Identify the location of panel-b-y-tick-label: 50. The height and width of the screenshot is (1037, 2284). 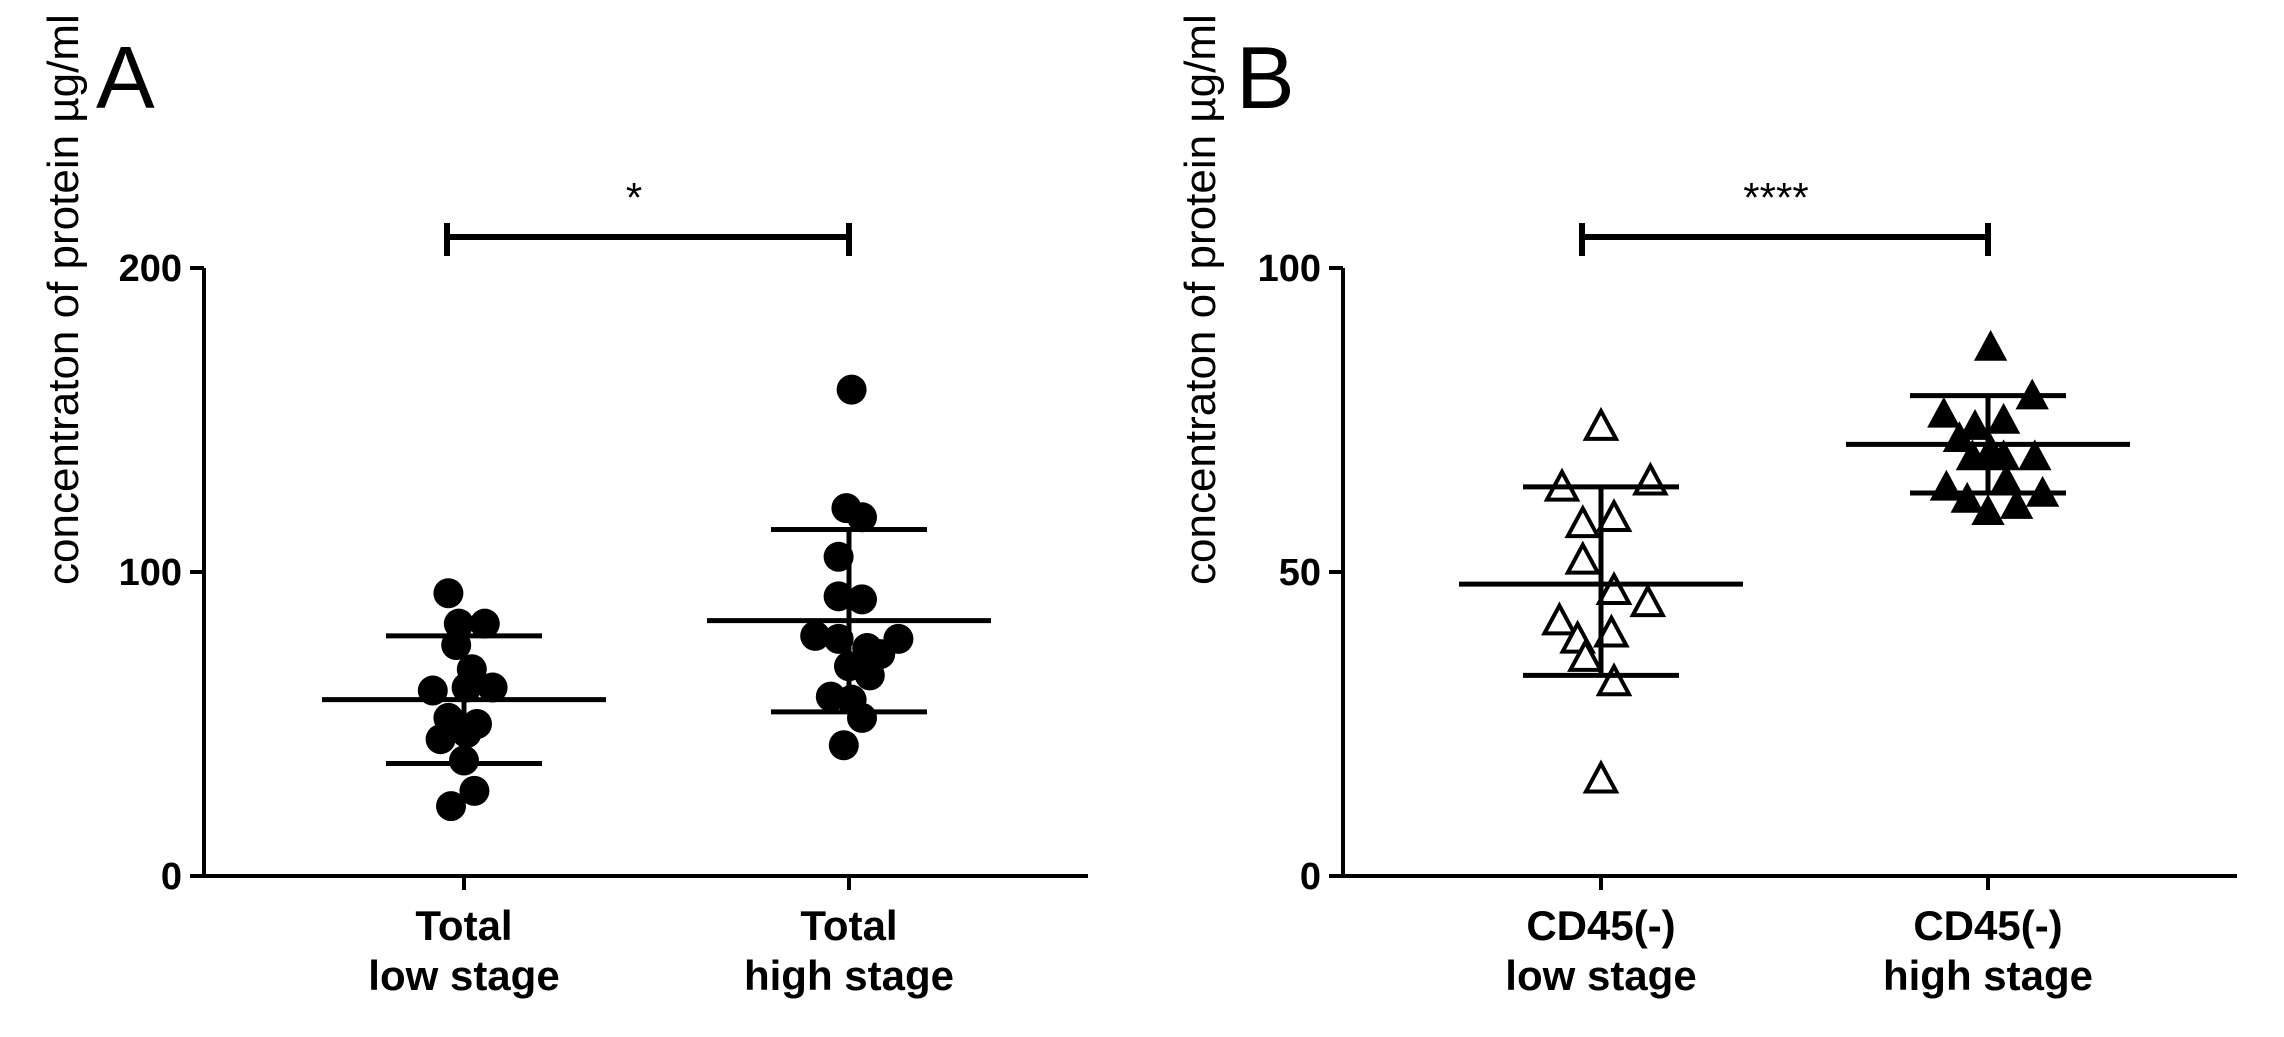
(1300, 573).